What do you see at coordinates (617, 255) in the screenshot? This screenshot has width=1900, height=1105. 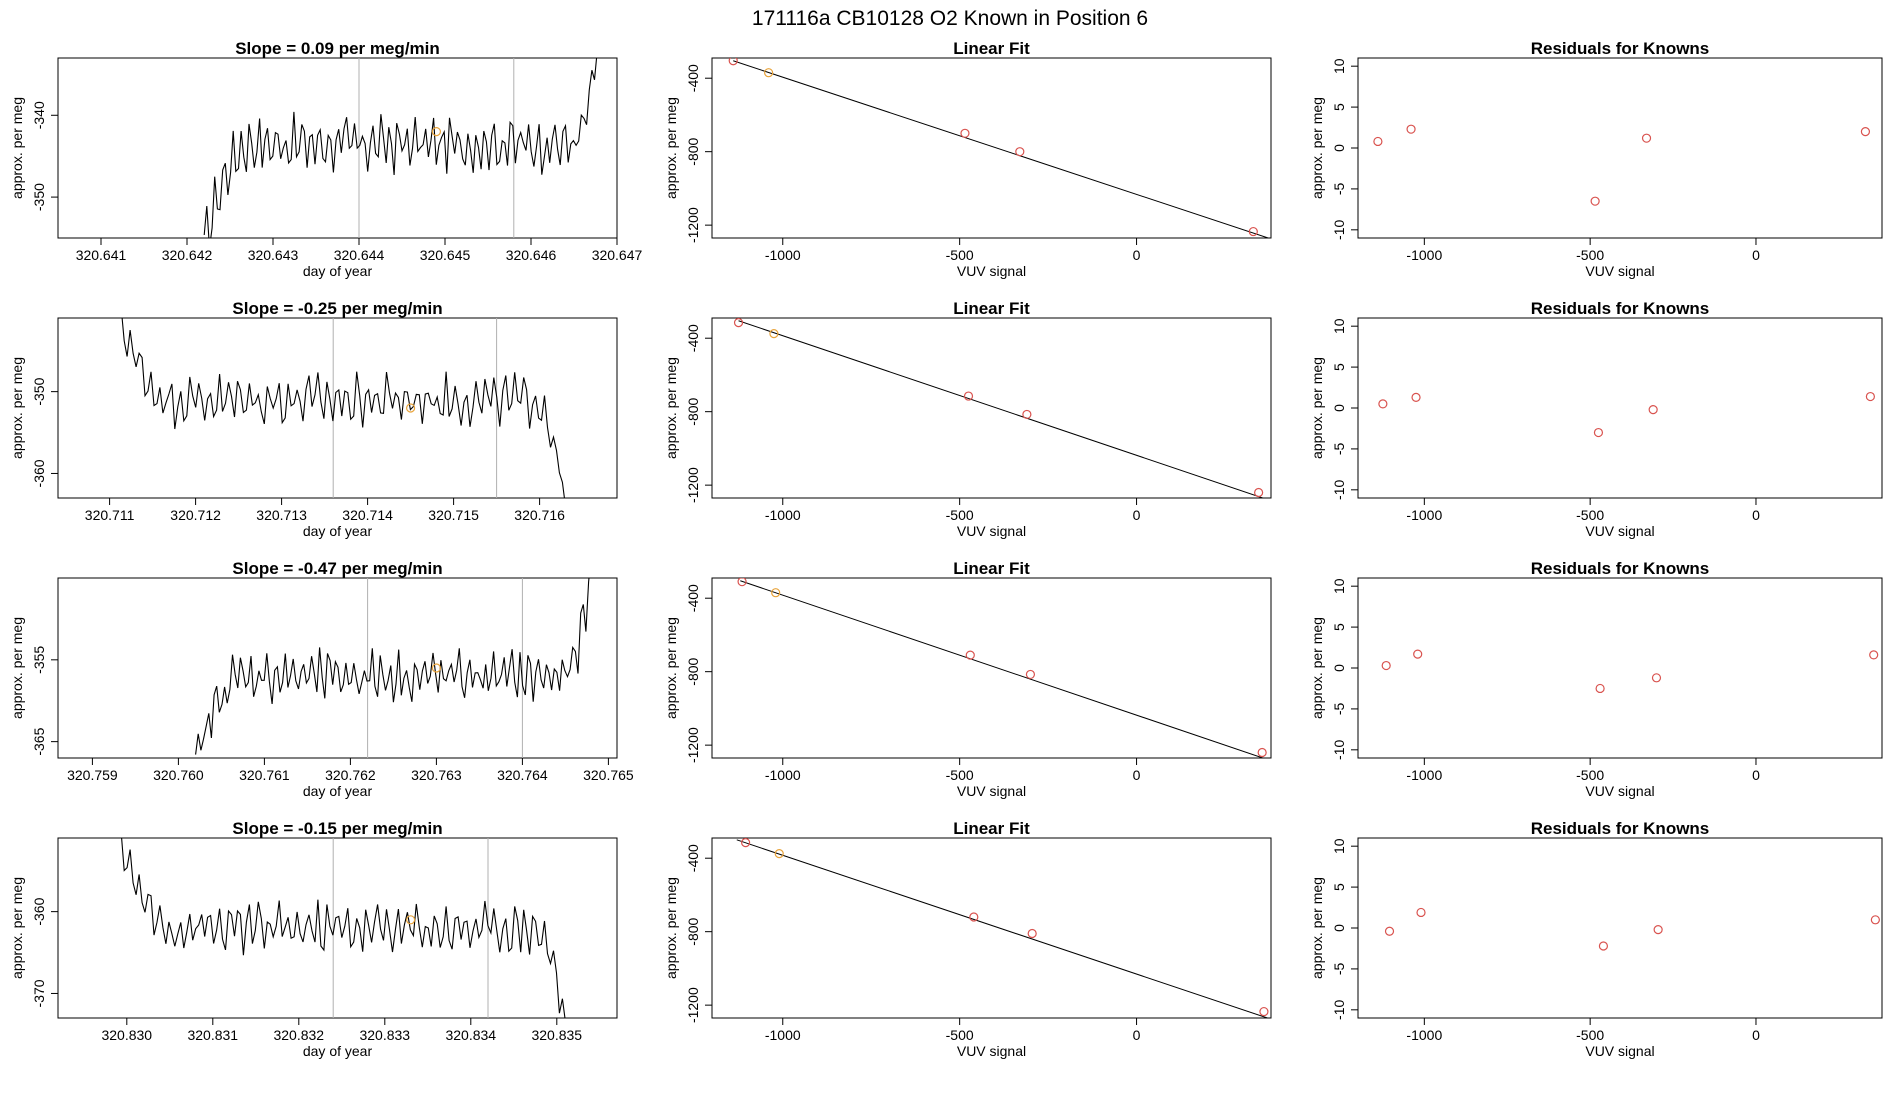 I see `x-tick-label: 320.647` at bounding box center [617, 255].